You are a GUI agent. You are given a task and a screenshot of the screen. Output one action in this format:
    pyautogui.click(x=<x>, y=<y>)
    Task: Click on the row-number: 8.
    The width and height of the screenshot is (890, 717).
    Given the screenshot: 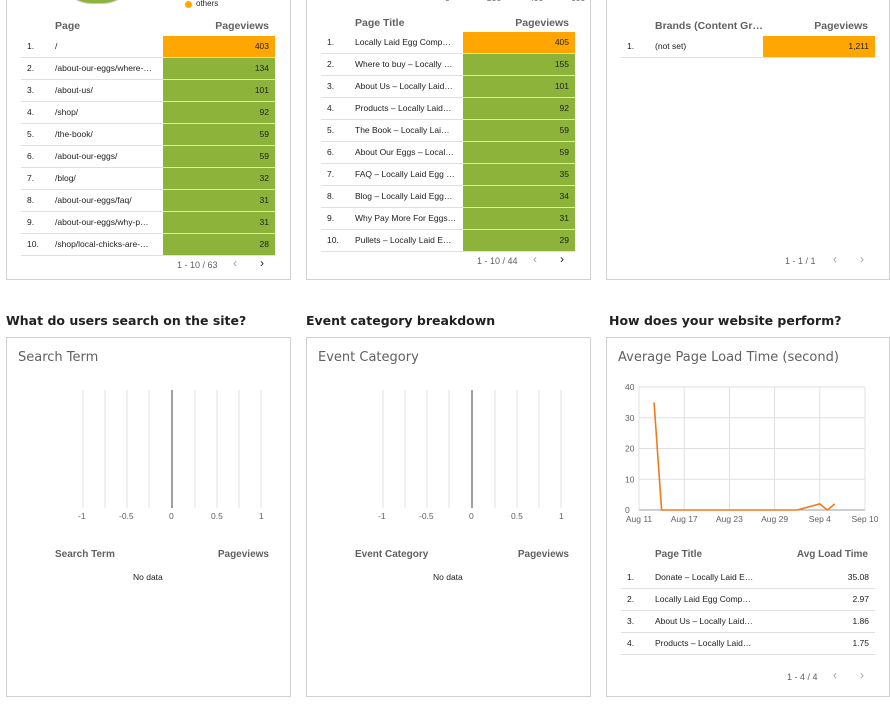 What is the action you would take?
    pyautogui.click(x=331, y=196)
    